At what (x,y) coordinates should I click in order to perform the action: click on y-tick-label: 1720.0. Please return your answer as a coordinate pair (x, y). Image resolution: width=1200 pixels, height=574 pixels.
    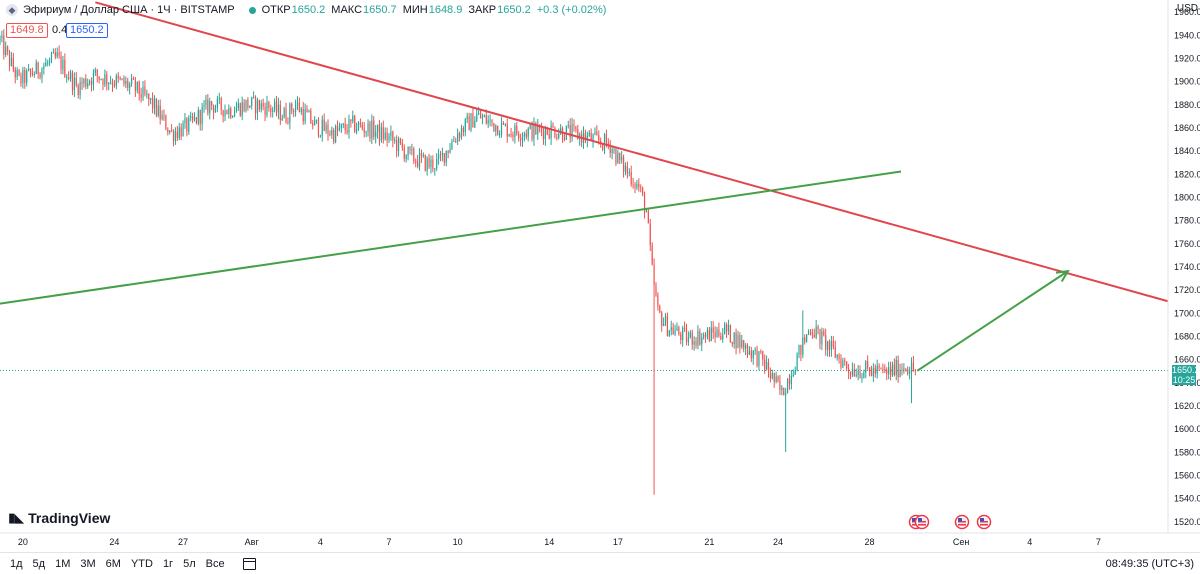
    Looking at the image, I should click on (1187, 290).